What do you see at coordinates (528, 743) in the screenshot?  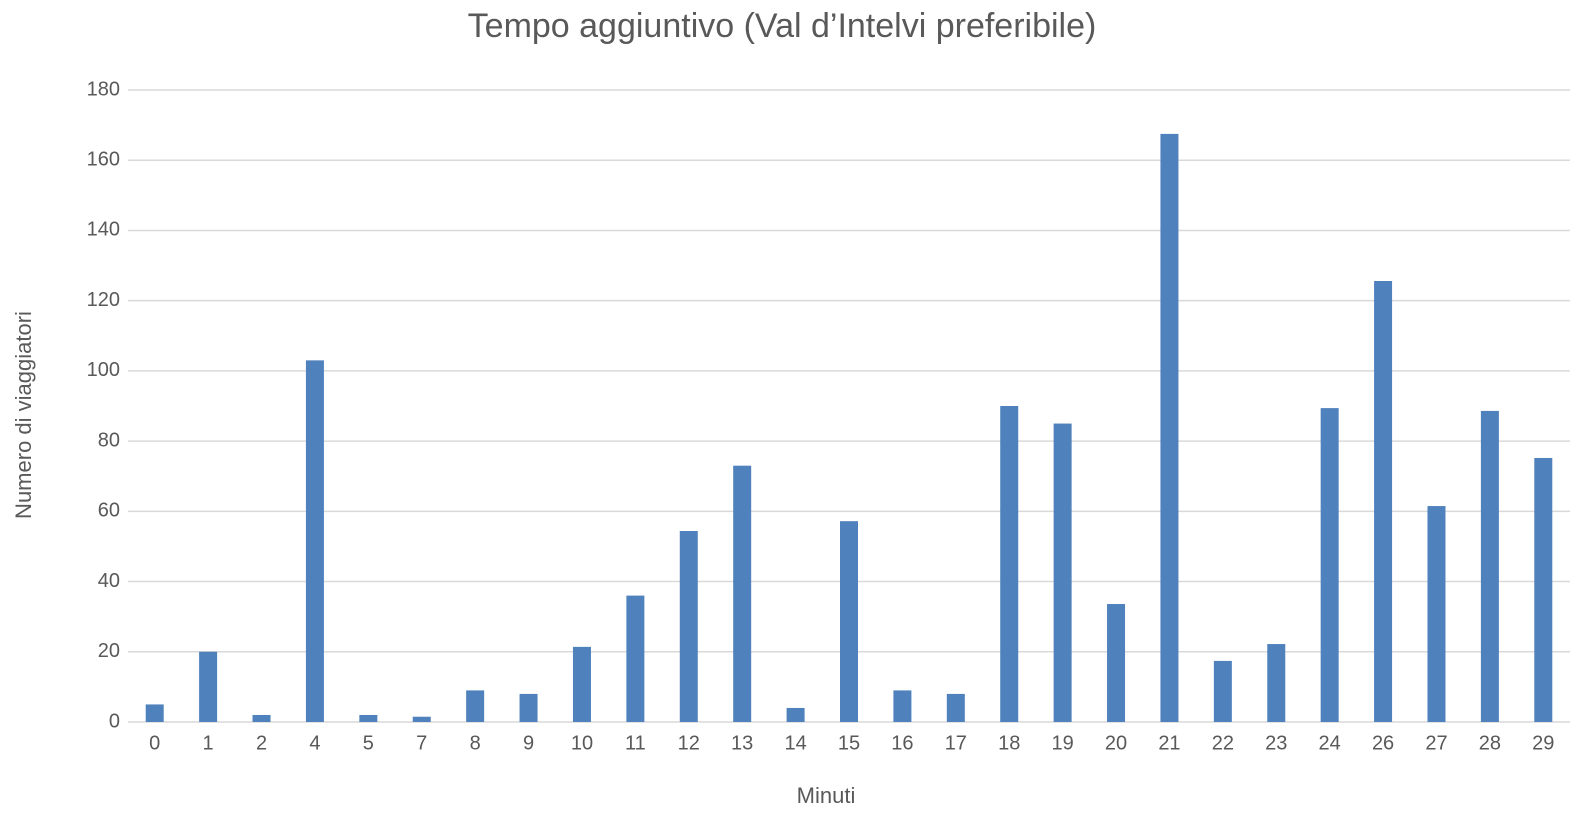 I see `x-tick-label: 9` at bounding box center [528, 743].